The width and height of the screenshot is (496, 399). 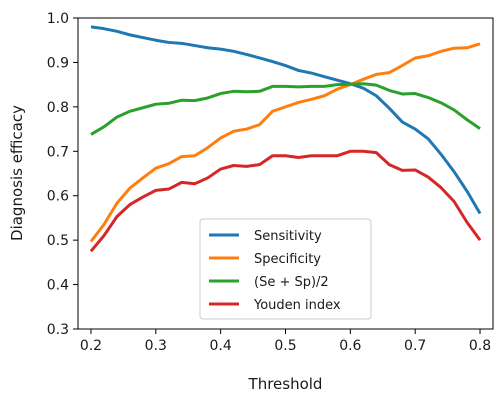 I want to click on y-tick-label: 0.8, so click(x=58, y=108).